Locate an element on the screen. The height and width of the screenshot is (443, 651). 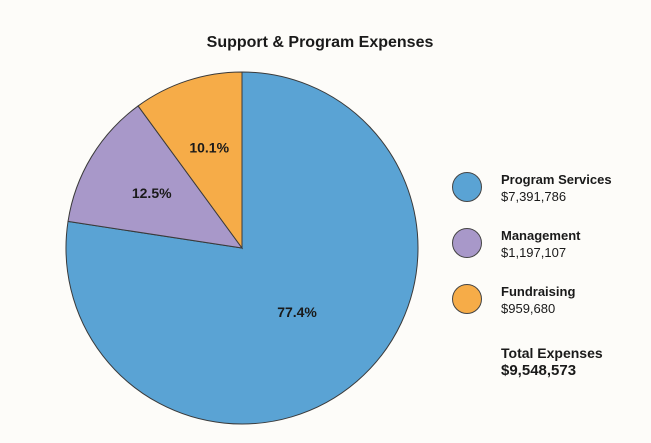
legend-label-management: Management is located at coordinates (541, 235).